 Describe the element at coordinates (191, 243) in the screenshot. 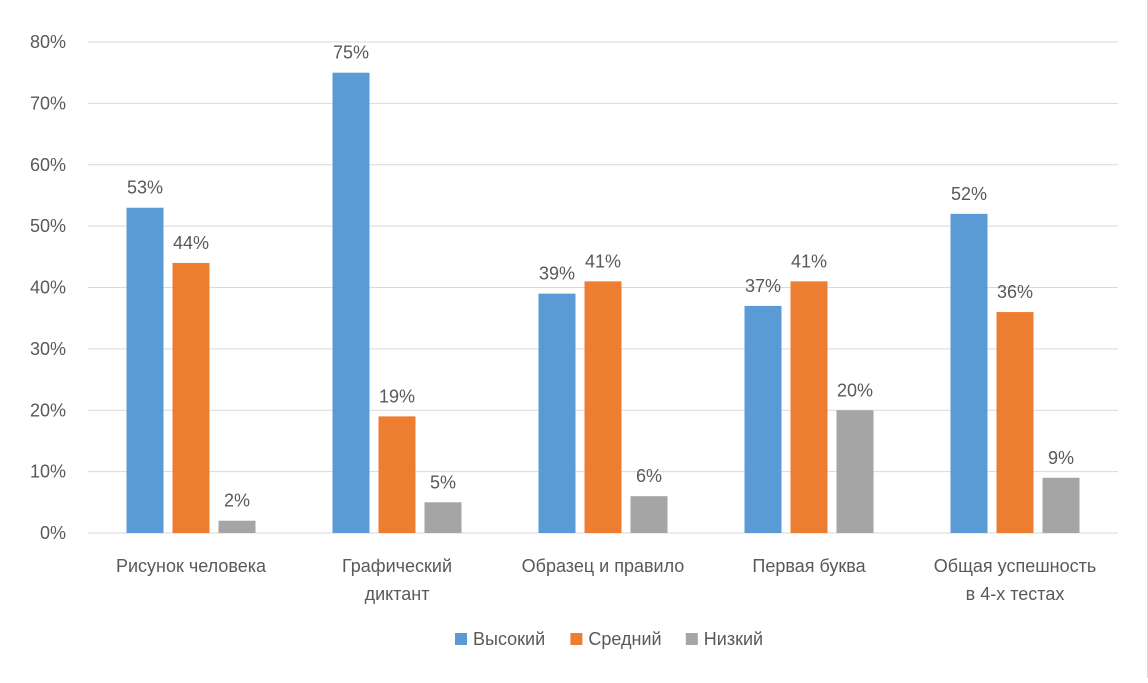

I see `data-label: 44%` at that location.